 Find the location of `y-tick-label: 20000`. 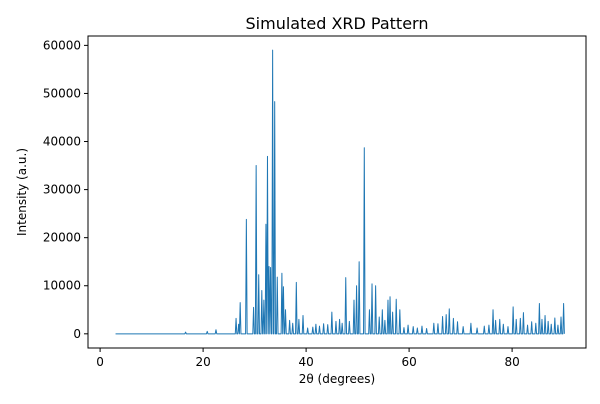

y-tick-label: 20000 is located at coordinates (62, 238).